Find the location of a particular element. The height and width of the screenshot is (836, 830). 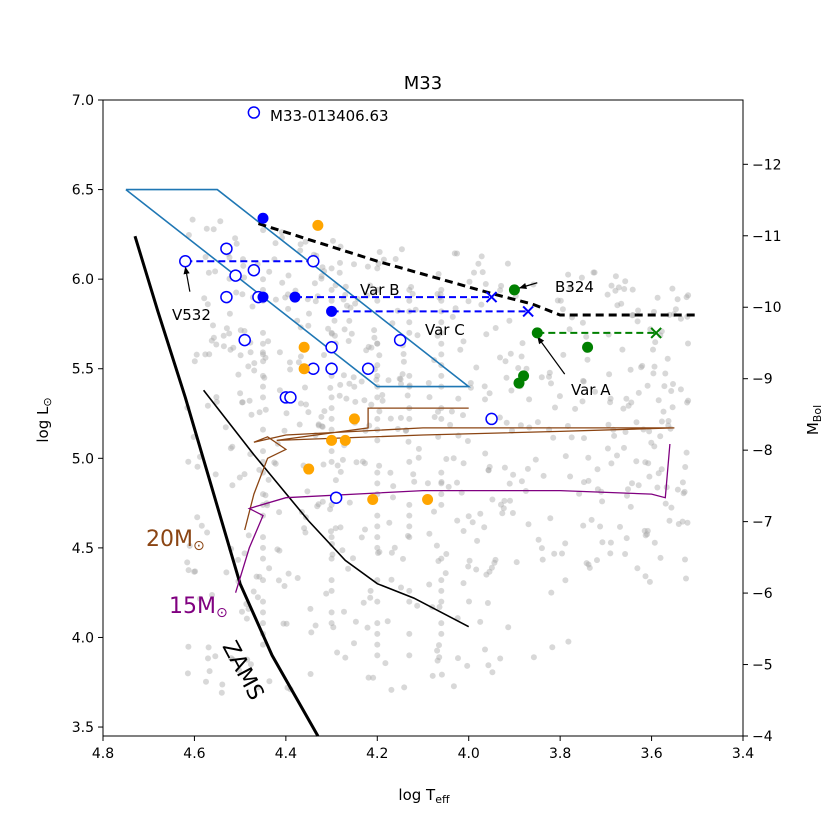

arrow-v532-head is located at coordinates (186, 270).